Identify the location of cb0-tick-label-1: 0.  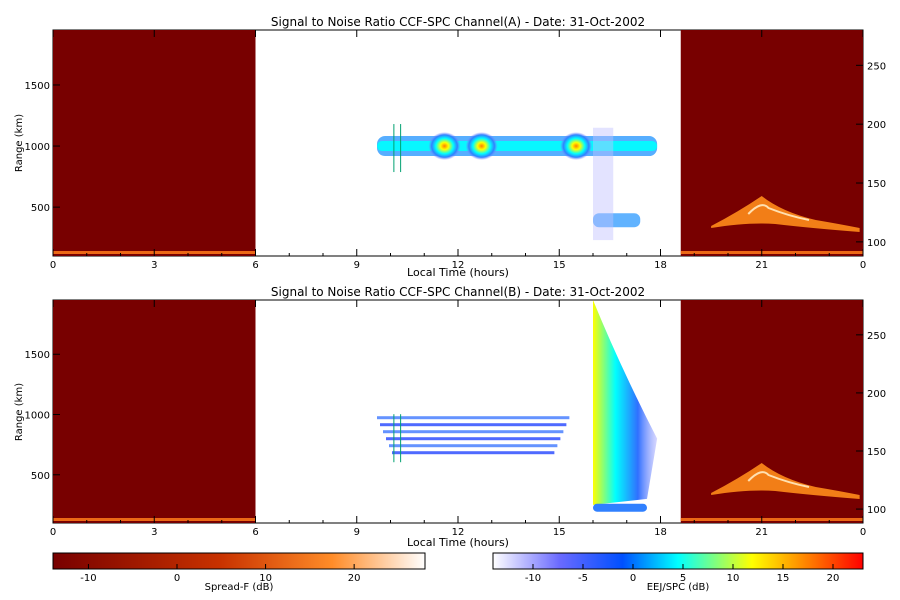
(177, 578).